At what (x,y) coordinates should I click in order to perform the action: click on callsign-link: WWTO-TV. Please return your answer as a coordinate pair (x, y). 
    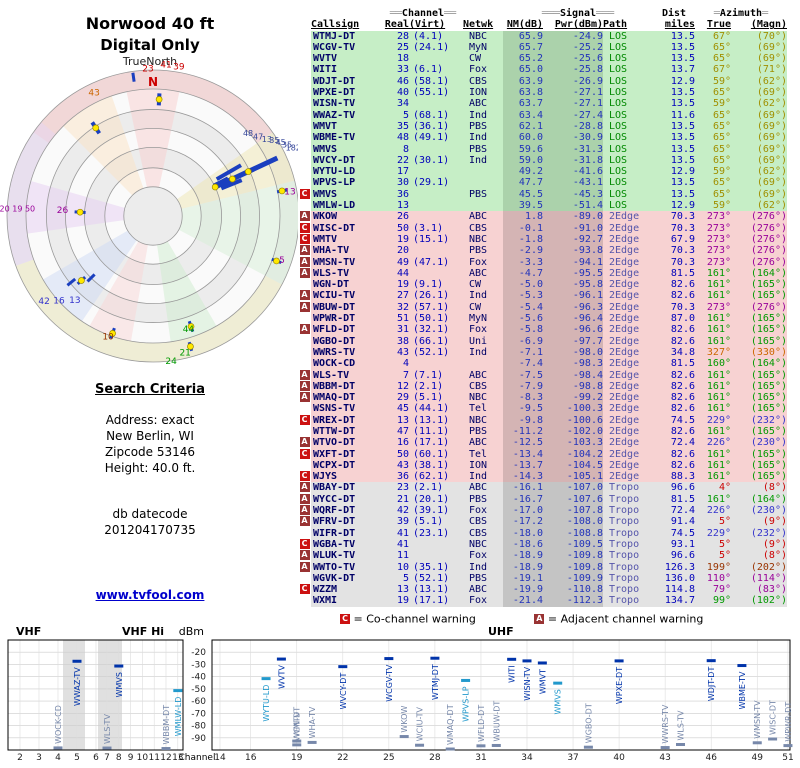
    Looking at the image, I should click on (347, 567).